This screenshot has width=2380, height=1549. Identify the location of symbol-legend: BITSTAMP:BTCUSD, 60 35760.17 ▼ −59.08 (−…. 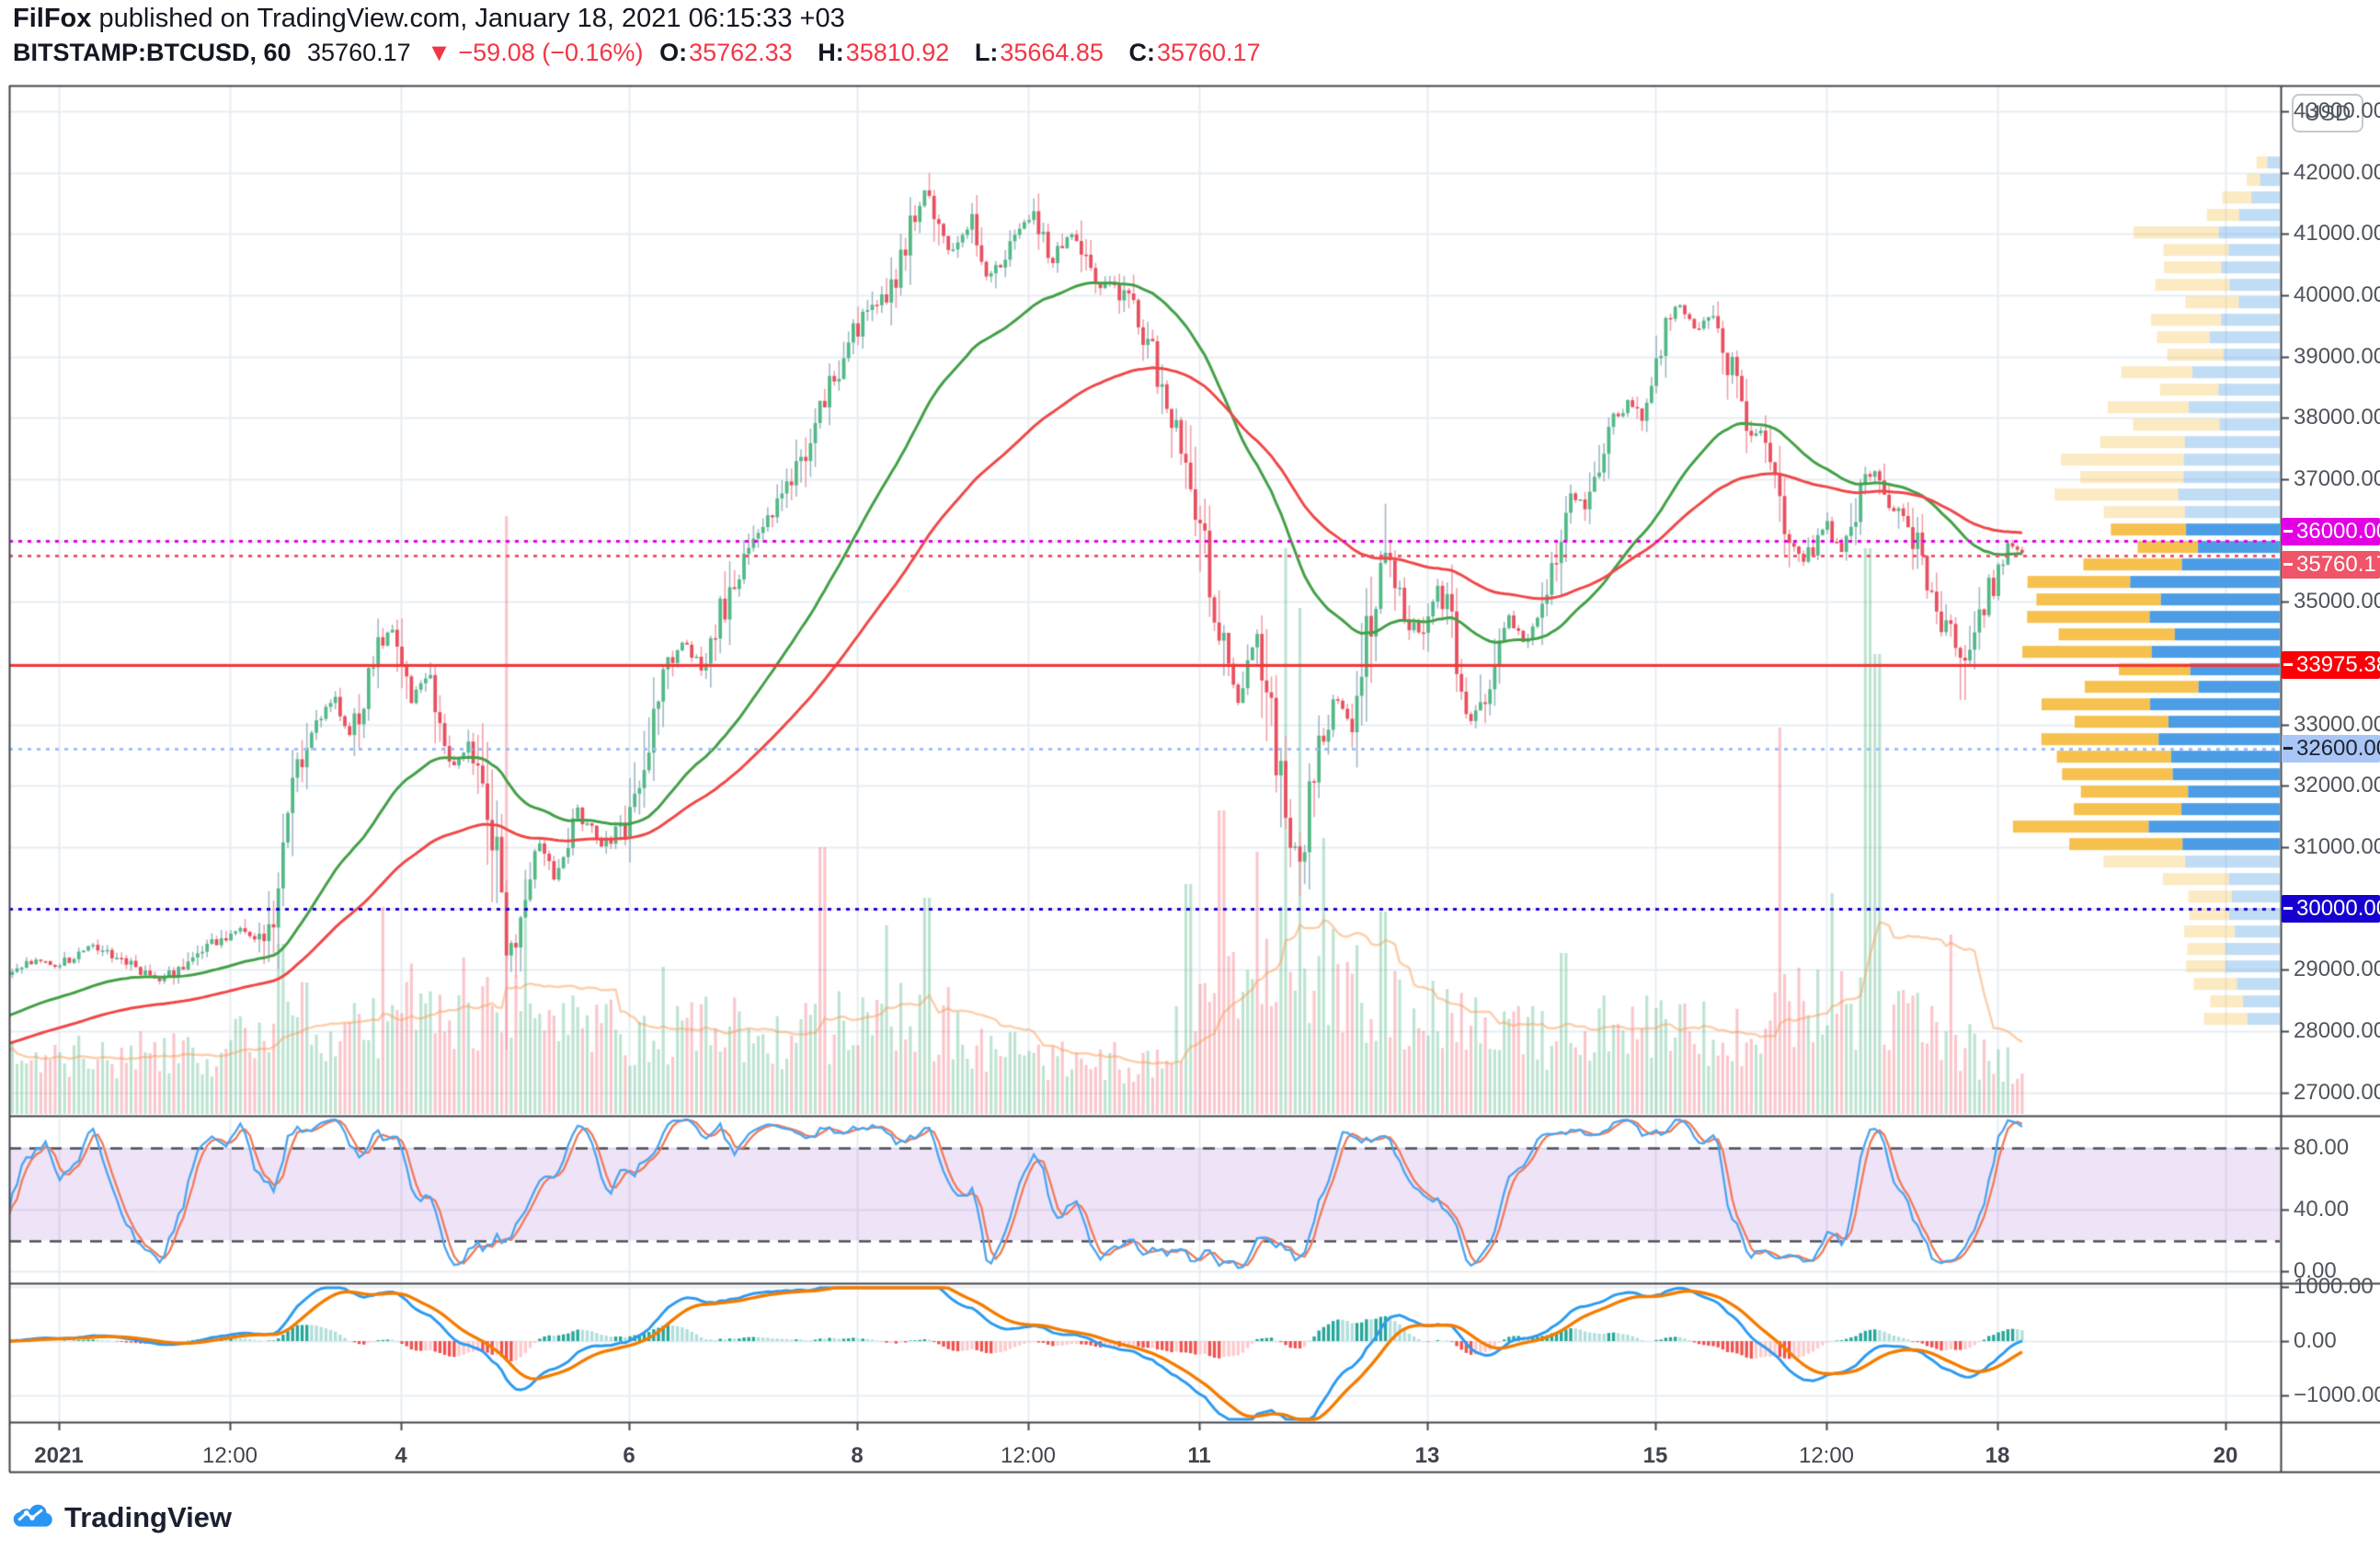
(646, 53).